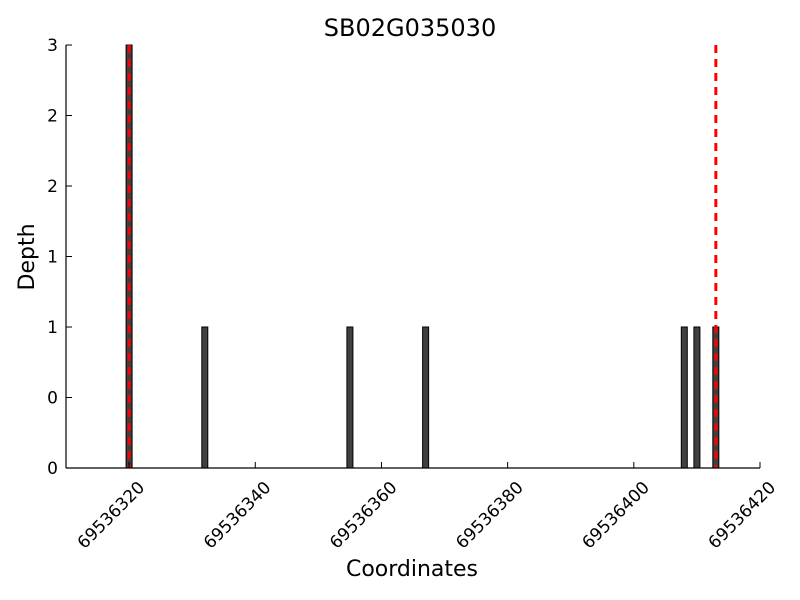 The width and height of the screenshot is (800, 600). I want to click on x-tick-label-2: 69536360, so click(363, 515).